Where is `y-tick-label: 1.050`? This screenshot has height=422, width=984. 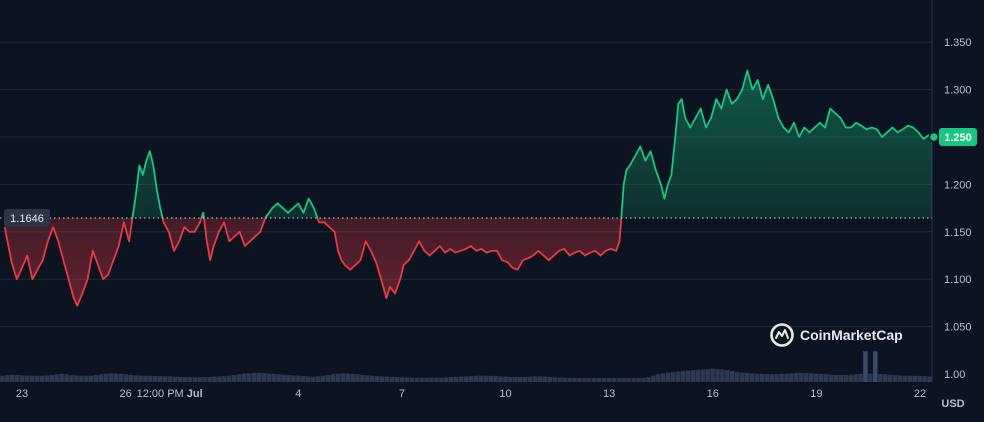 y-tick-label: 1.050 is located at coordinates (958, 328).